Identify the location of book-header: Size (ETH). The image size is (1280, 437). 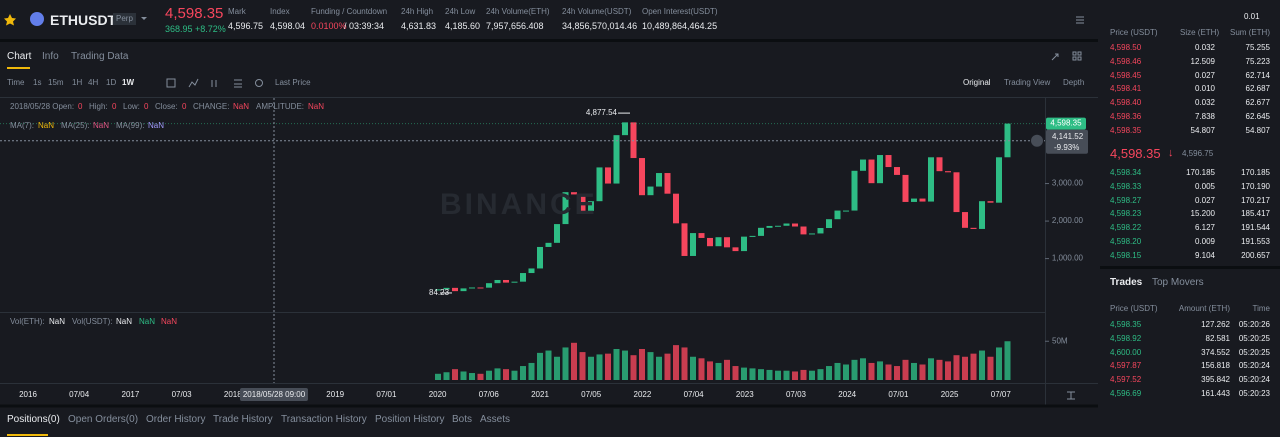
(1200, 32).